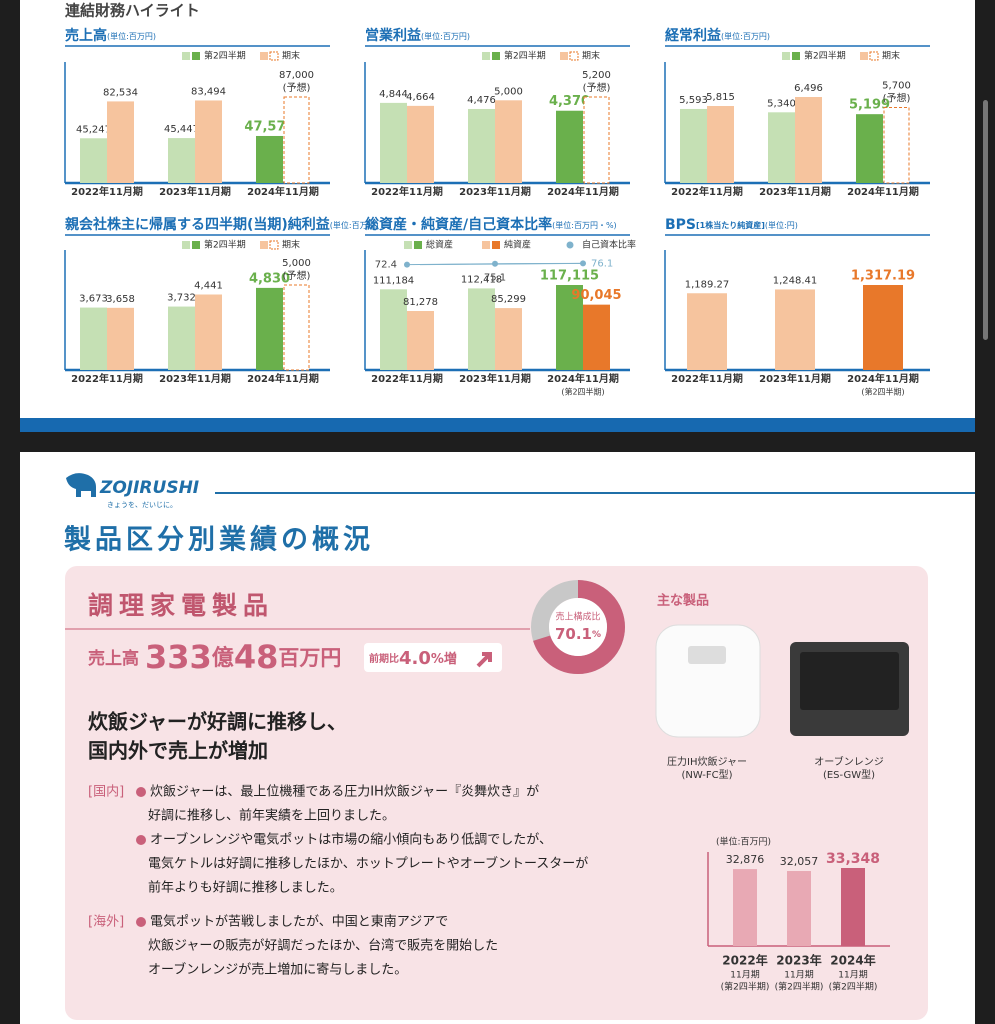 The image size is (995, 1024). Describe the element at coordinates (798, 960) in the screenshot. I see `category-label: 2023年` at that location.